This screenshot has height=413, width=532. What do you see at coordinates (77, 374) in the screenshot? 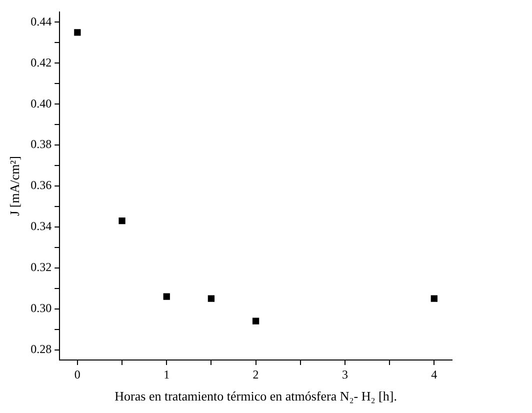
I see `x-tick-label: 0` at bounding box center [77, 374].